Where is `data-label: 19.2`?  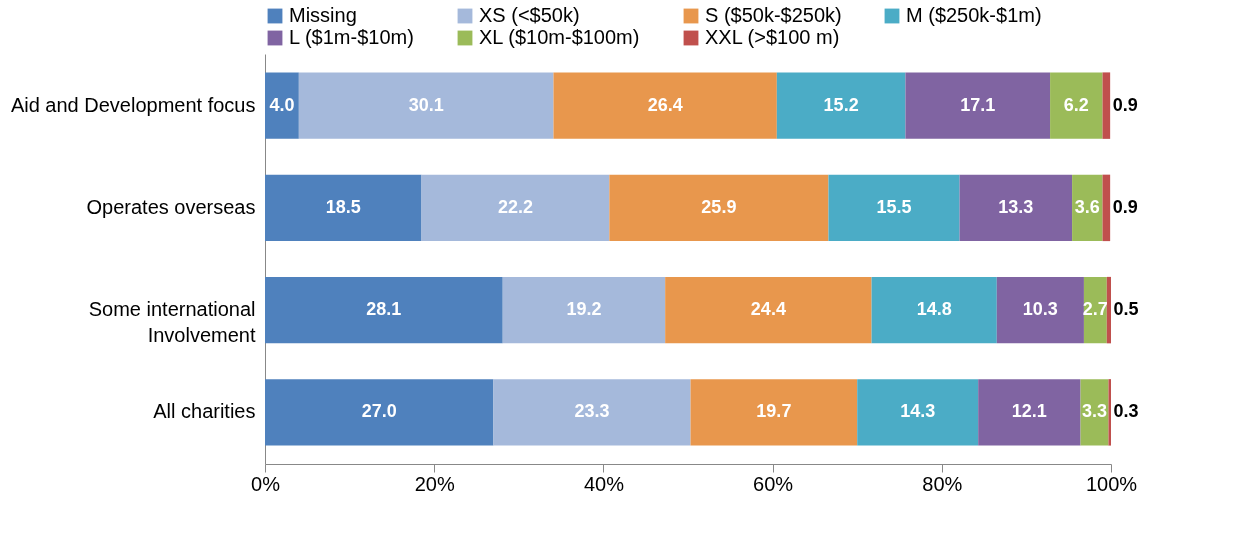
data-label: 19.2 is located at coordinates (584, 309).